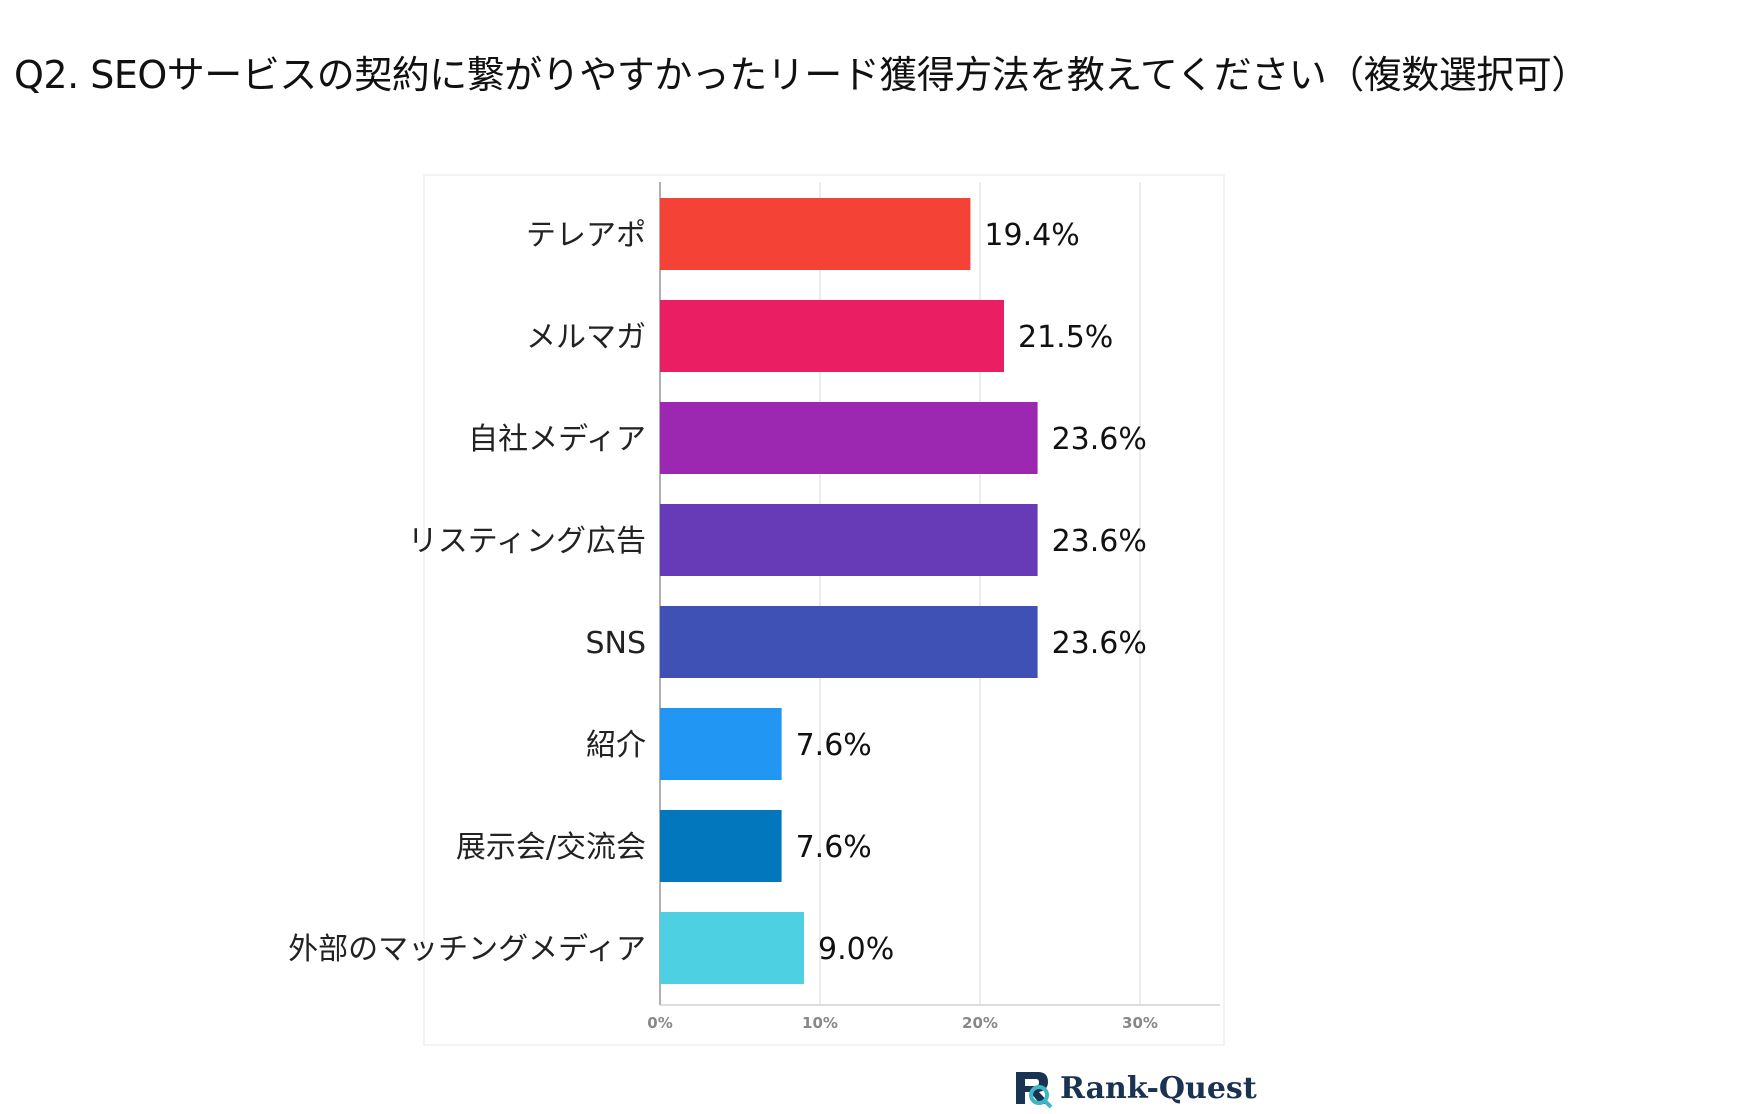  I want to click on value-label: 19.4%, so click(1031, 235).